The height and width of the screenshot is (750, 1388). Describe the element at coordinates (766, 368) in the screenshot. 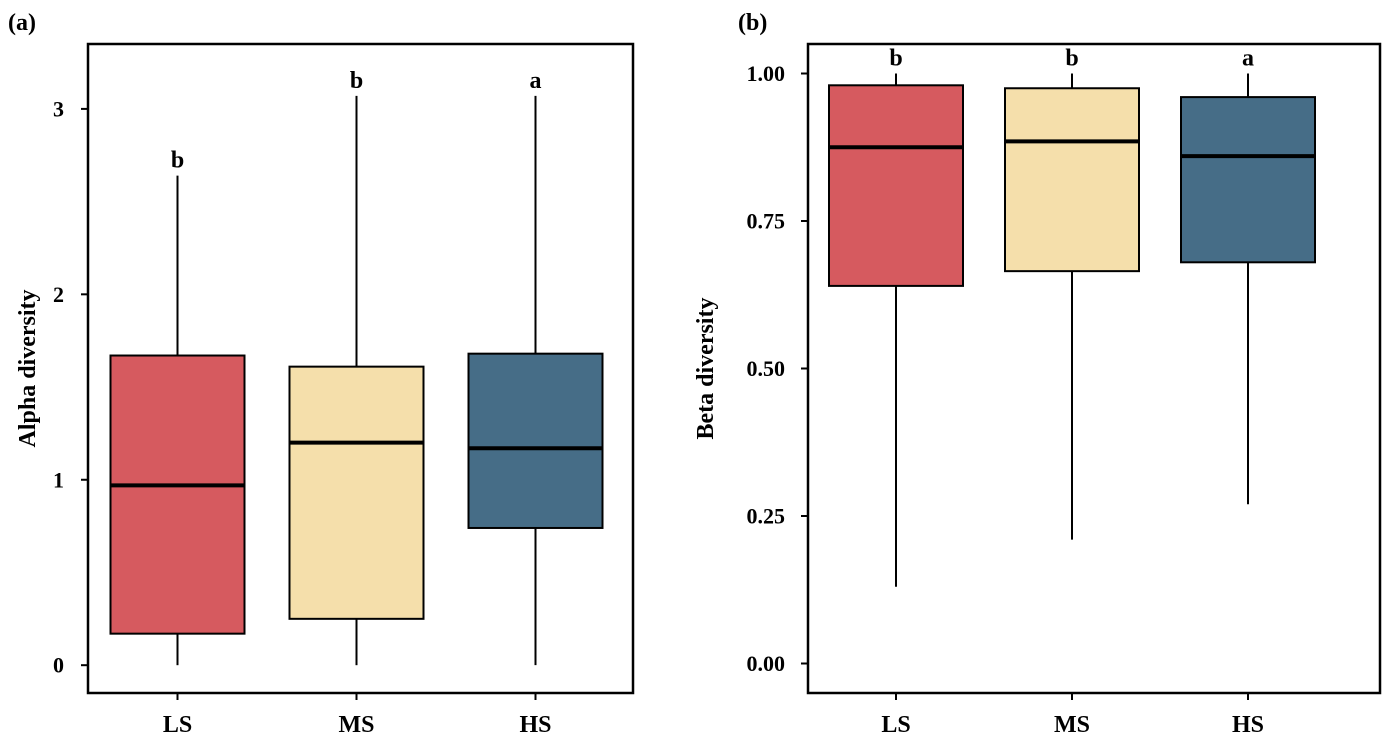

I see `y-tick-label: 0.50` at that location.